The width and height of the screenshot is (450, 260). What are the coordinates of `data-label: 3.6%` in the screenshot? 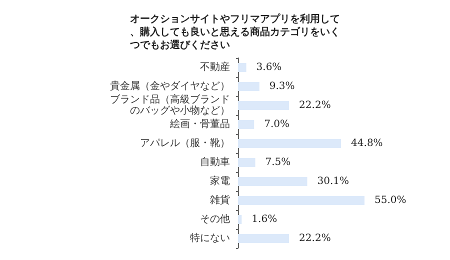 It's located at (269, 67).